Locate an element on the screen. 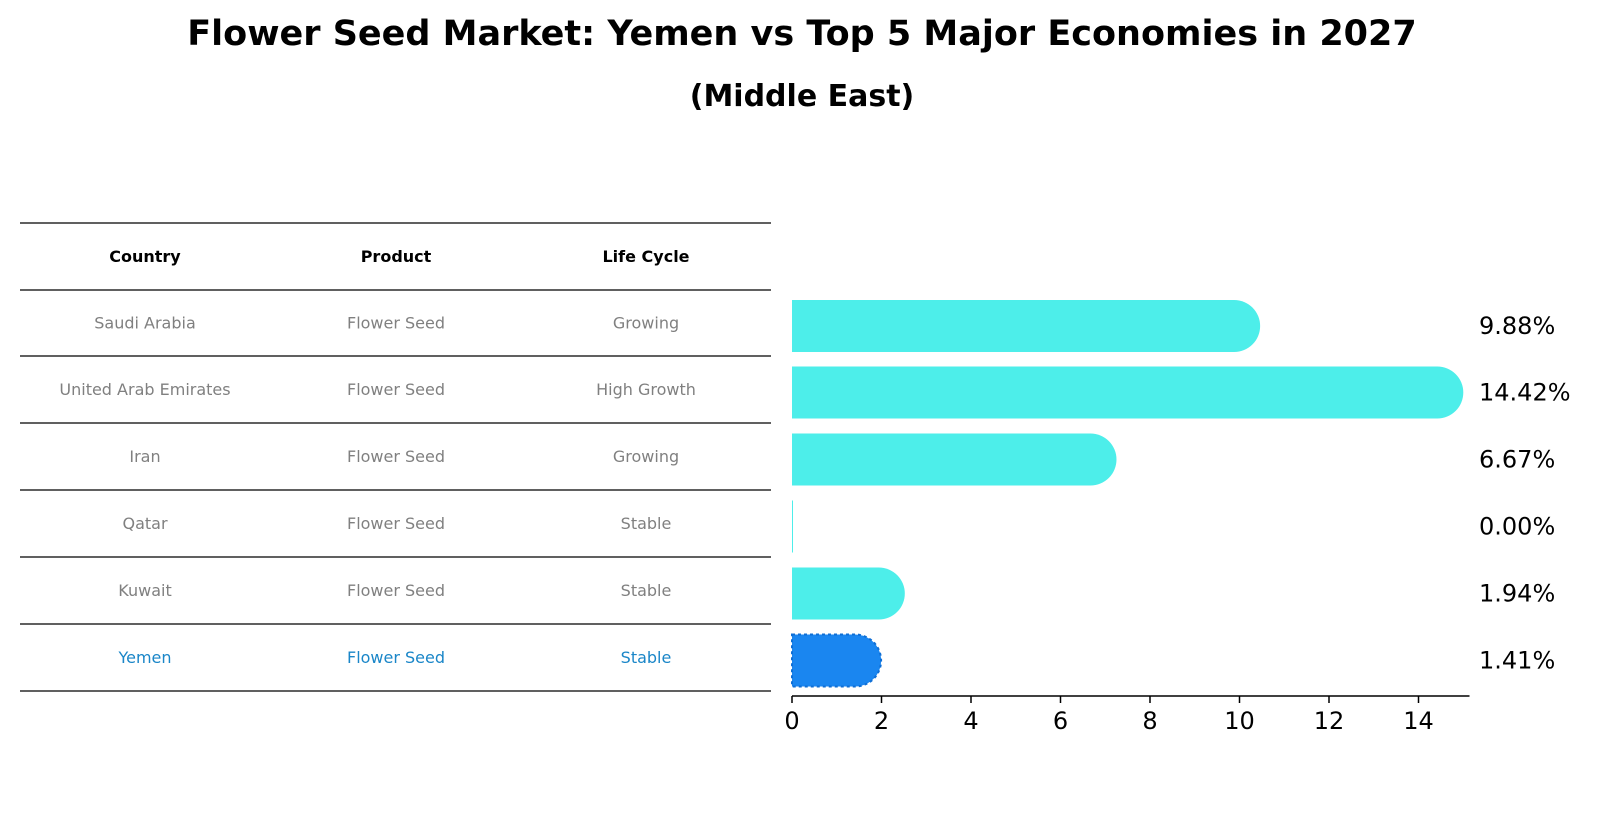 The width and height of the screenshot is (1604, 823). x-tick-label: 4 is located at coordinates (970, 721).